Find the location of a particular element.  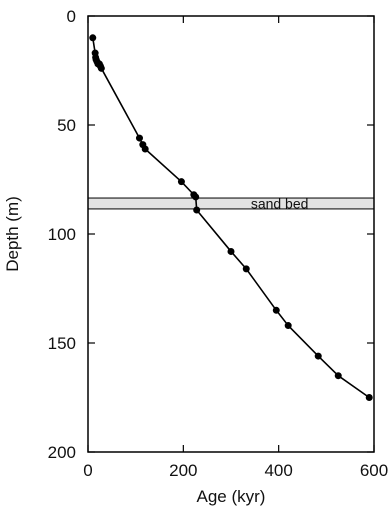

y-axis-label: Depth (m) is located at coordinates (12, 234).